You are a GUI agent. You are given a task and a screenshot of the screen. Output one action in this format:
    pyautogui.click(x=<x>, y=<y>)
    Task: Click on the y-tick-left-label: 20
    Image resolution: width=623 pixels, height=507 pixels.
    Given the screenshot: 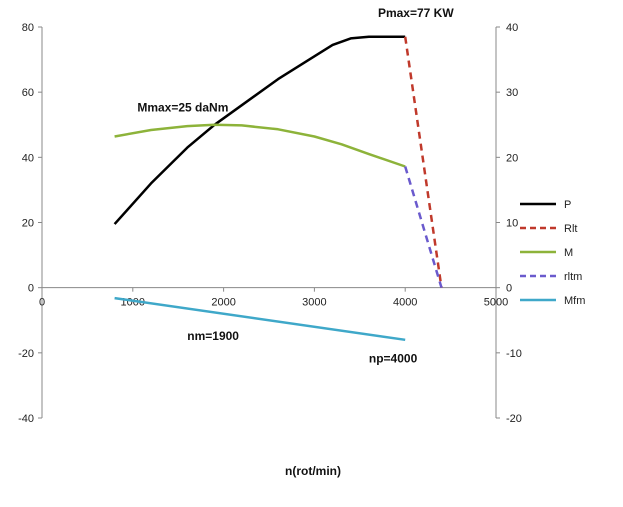 What is the action you would take?
    pyautogui.click(x=28, y=224)
    